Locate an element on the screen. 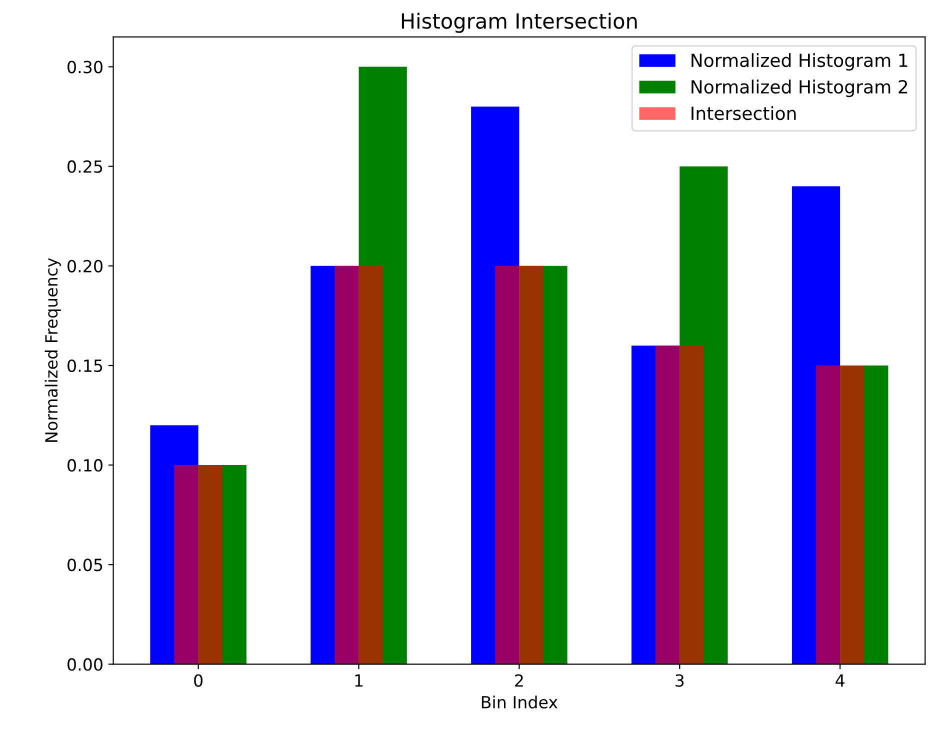 Image resolution: width=944 pixels, height=738 pixels. y-tick-label: 0.30 is located at coordinates (85, 67).